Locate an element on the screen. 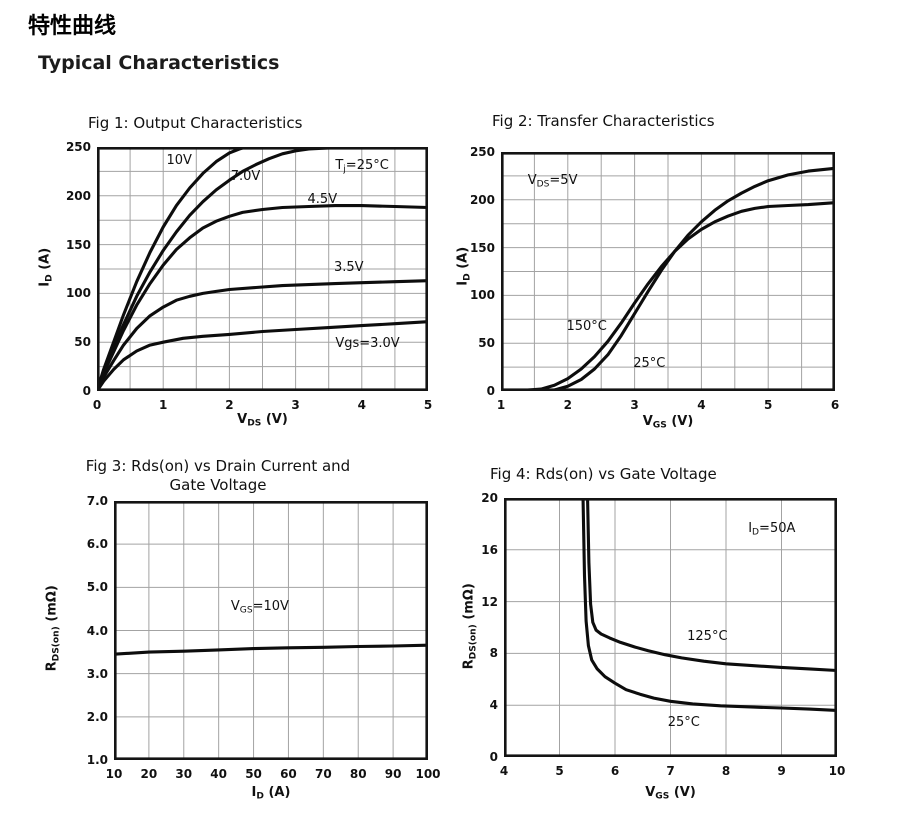 Image resolution: width=902 pixels, height=817 pixels. curve-label-3-5v: 3.5V is located at coordinates (349, 268).